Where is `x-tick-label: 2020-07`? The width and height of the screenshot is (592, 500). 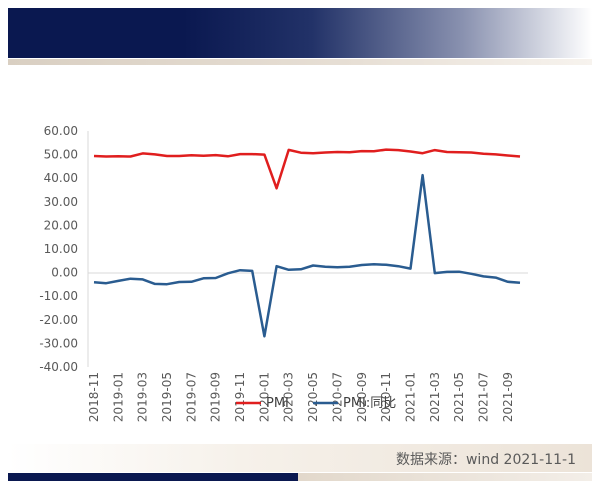 x-tick-label: 2020-07 is located at coordinates (337, 397).